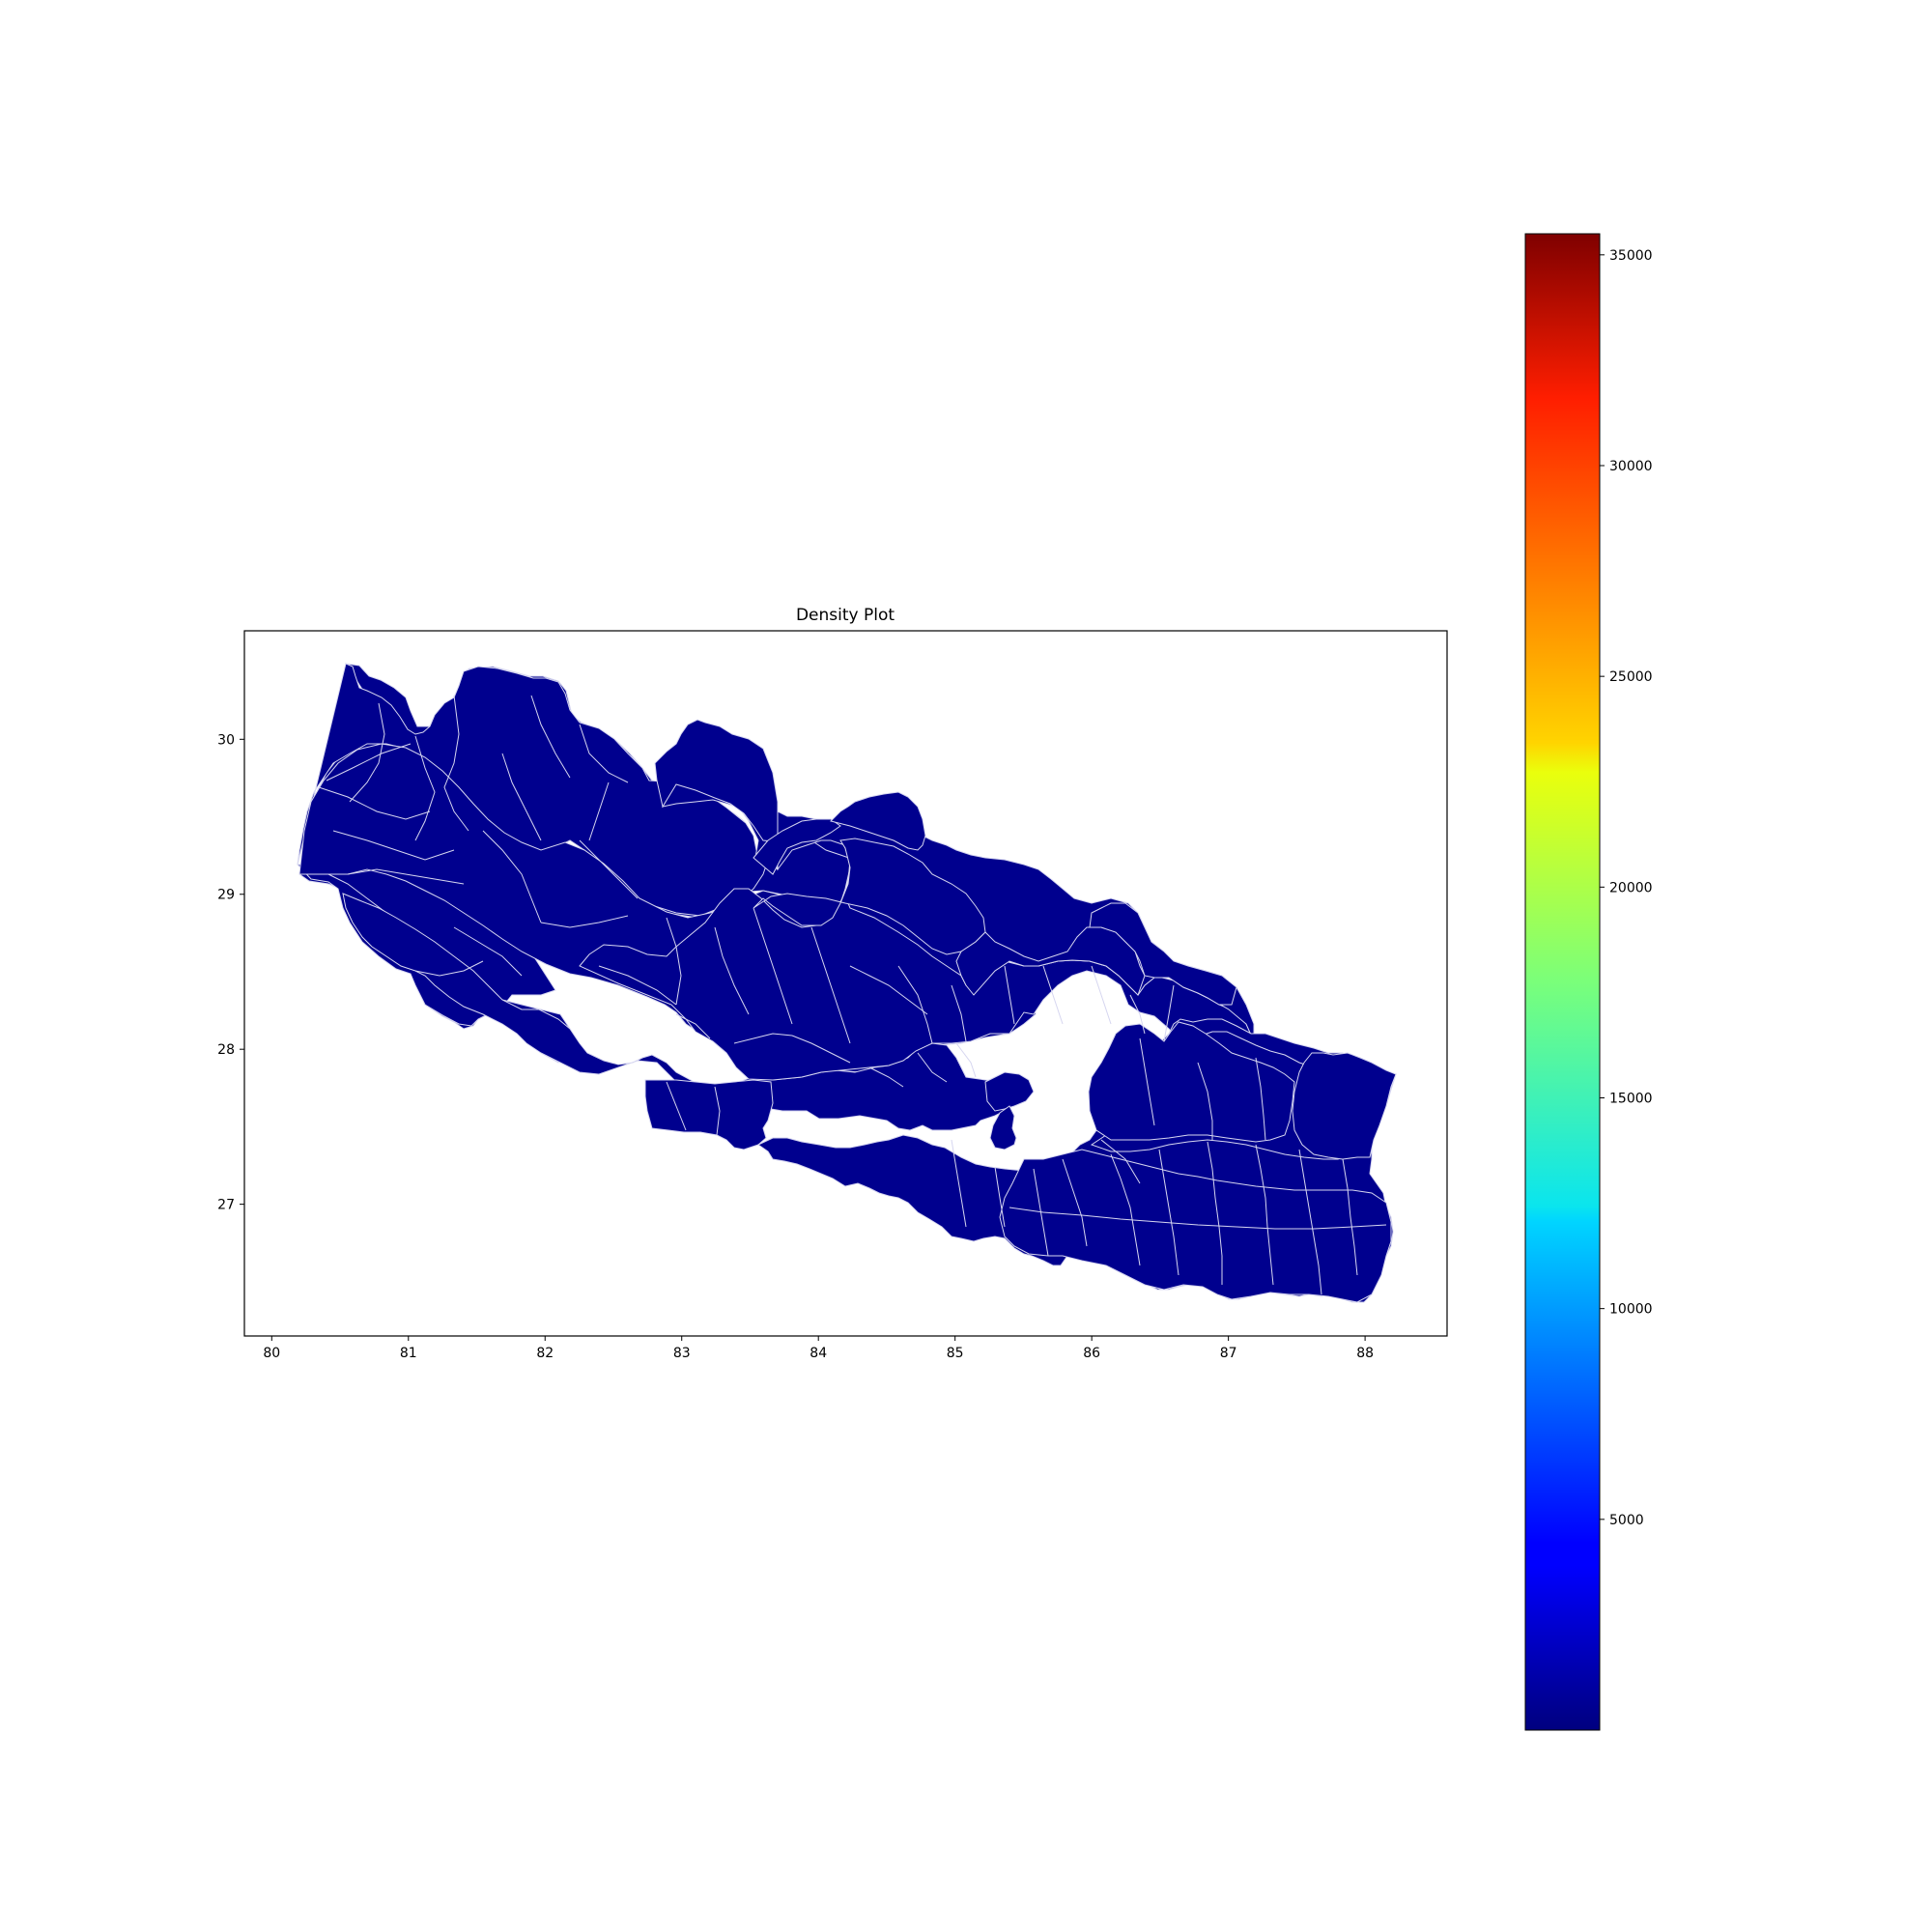 Image resolution: width=1932 pixels, height=1932 pixels. I want to click on colorbar, so click(1562, 982).